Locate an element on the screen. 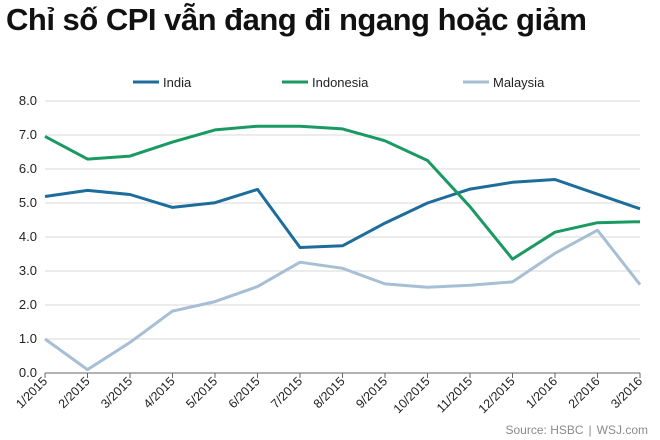 This screenshot has width=660, height=440. series-line-india is located at coordinates (342, 213).